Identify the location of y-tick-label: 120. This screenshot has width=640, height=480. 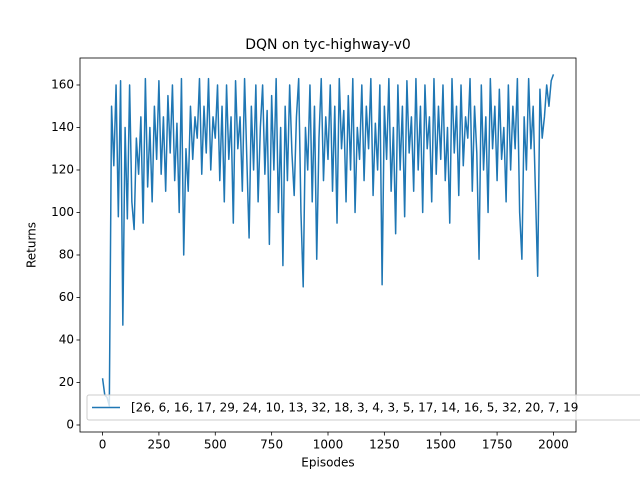
(62, 169).